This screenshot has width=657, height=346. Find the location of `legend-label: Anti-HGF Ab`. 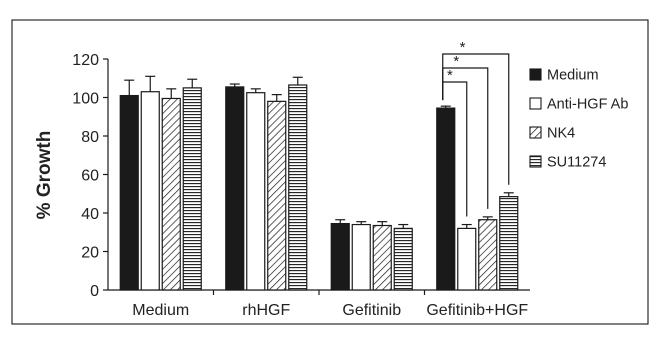

legend-label: Anti-HGF Ab is located at coordinates (587, 105).